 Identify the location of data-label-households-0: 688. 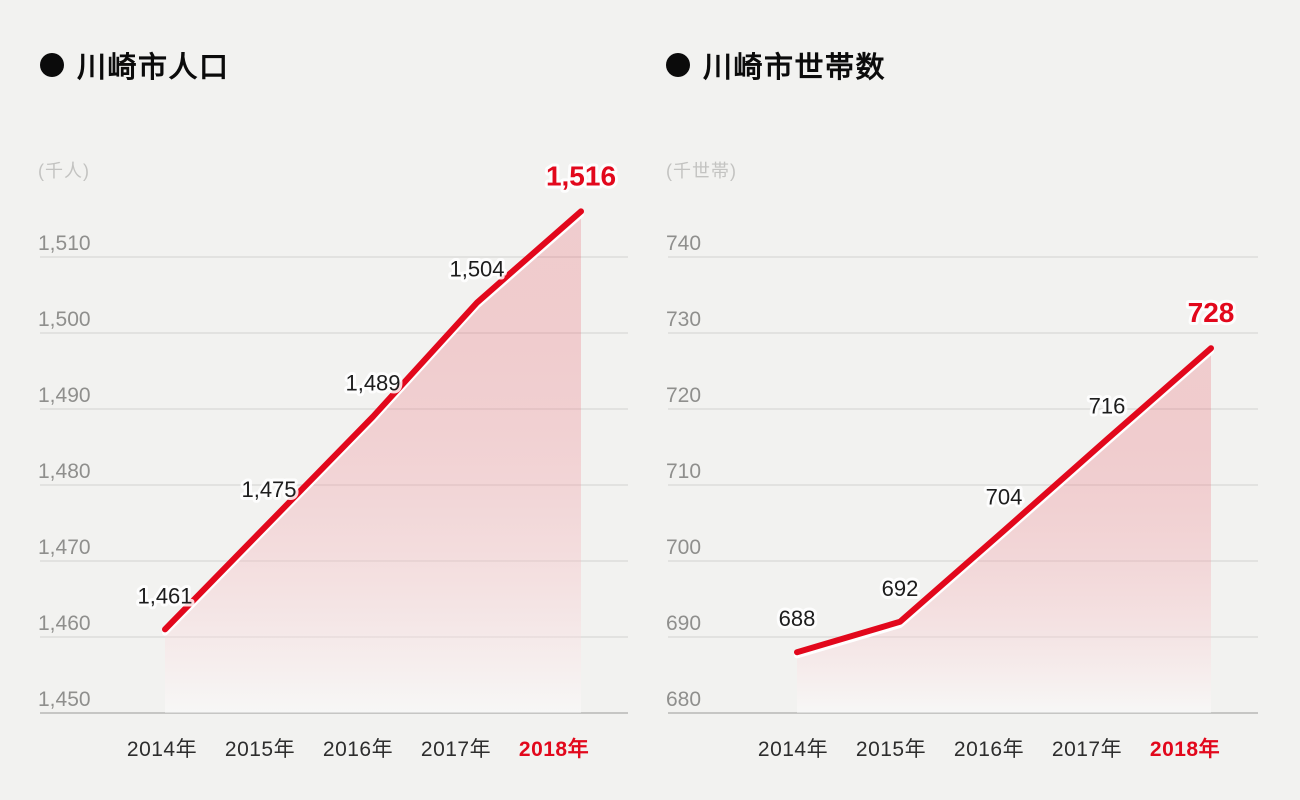
(797, 618).